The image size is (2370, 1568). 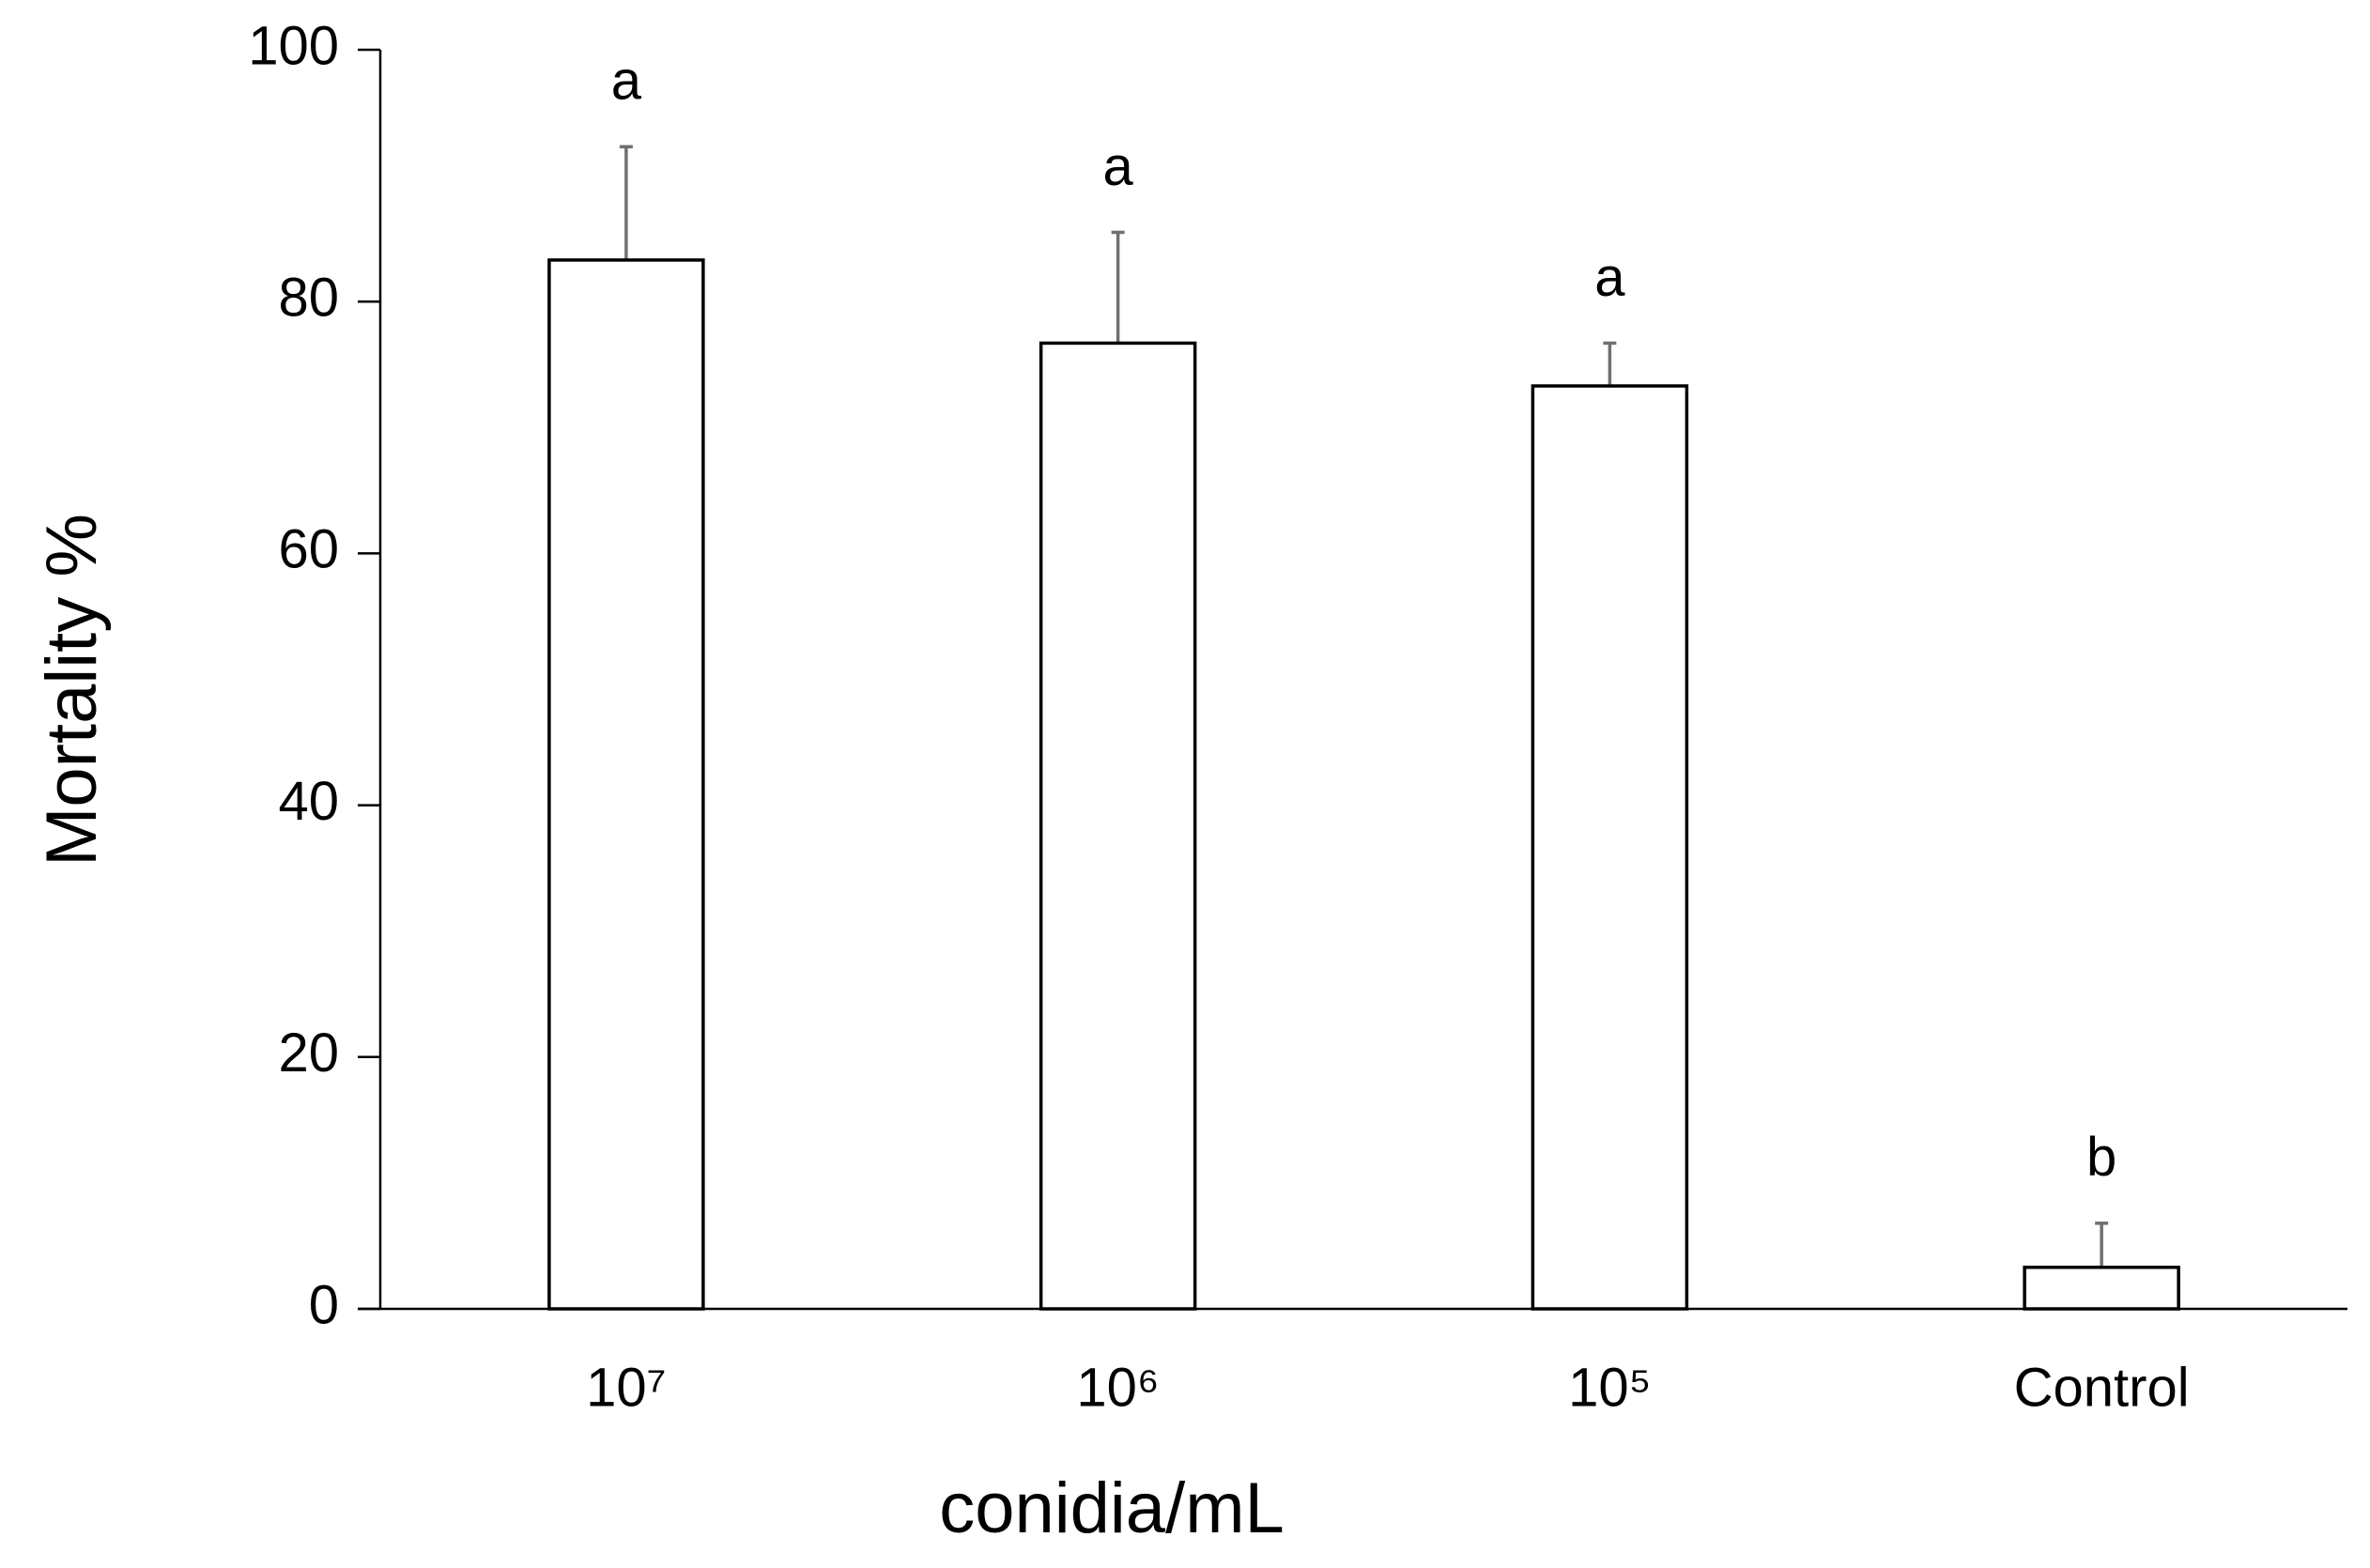 I want to click on y-tick-label: 20, so click(x=308, y=1053).